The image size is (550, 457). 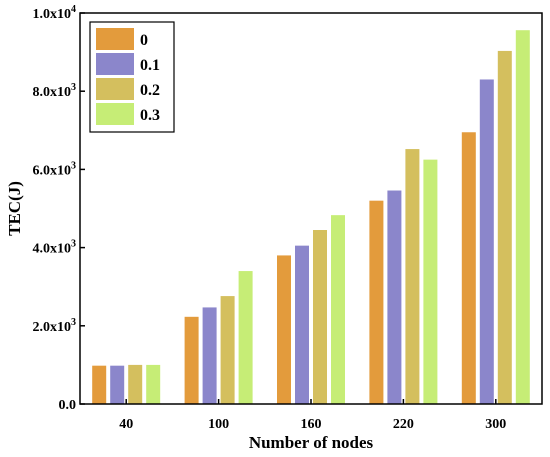 What do you see at coordinates (150, 90) in the screenshot?
I see `legend-label: 0.2` at bounding box center [150, 90].